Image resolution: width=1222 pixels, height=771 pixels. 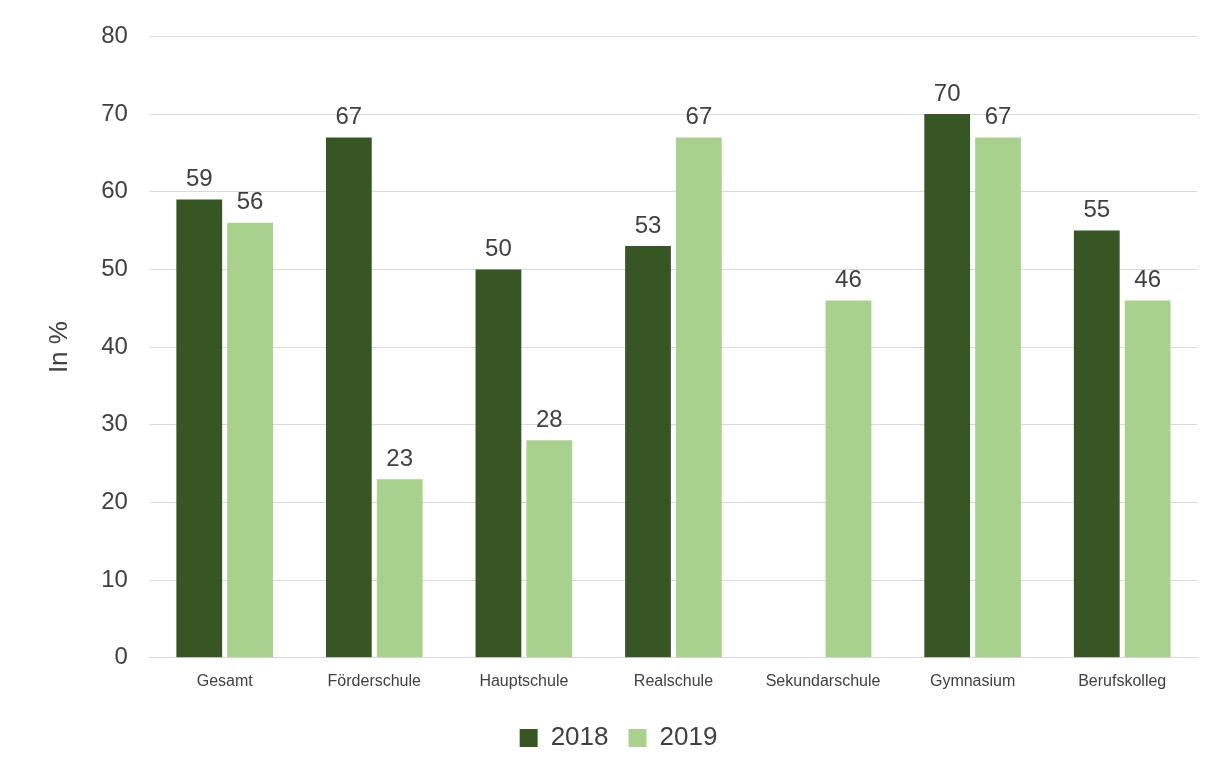 I want to click on data-label: 70, so click(x=947, y=92).